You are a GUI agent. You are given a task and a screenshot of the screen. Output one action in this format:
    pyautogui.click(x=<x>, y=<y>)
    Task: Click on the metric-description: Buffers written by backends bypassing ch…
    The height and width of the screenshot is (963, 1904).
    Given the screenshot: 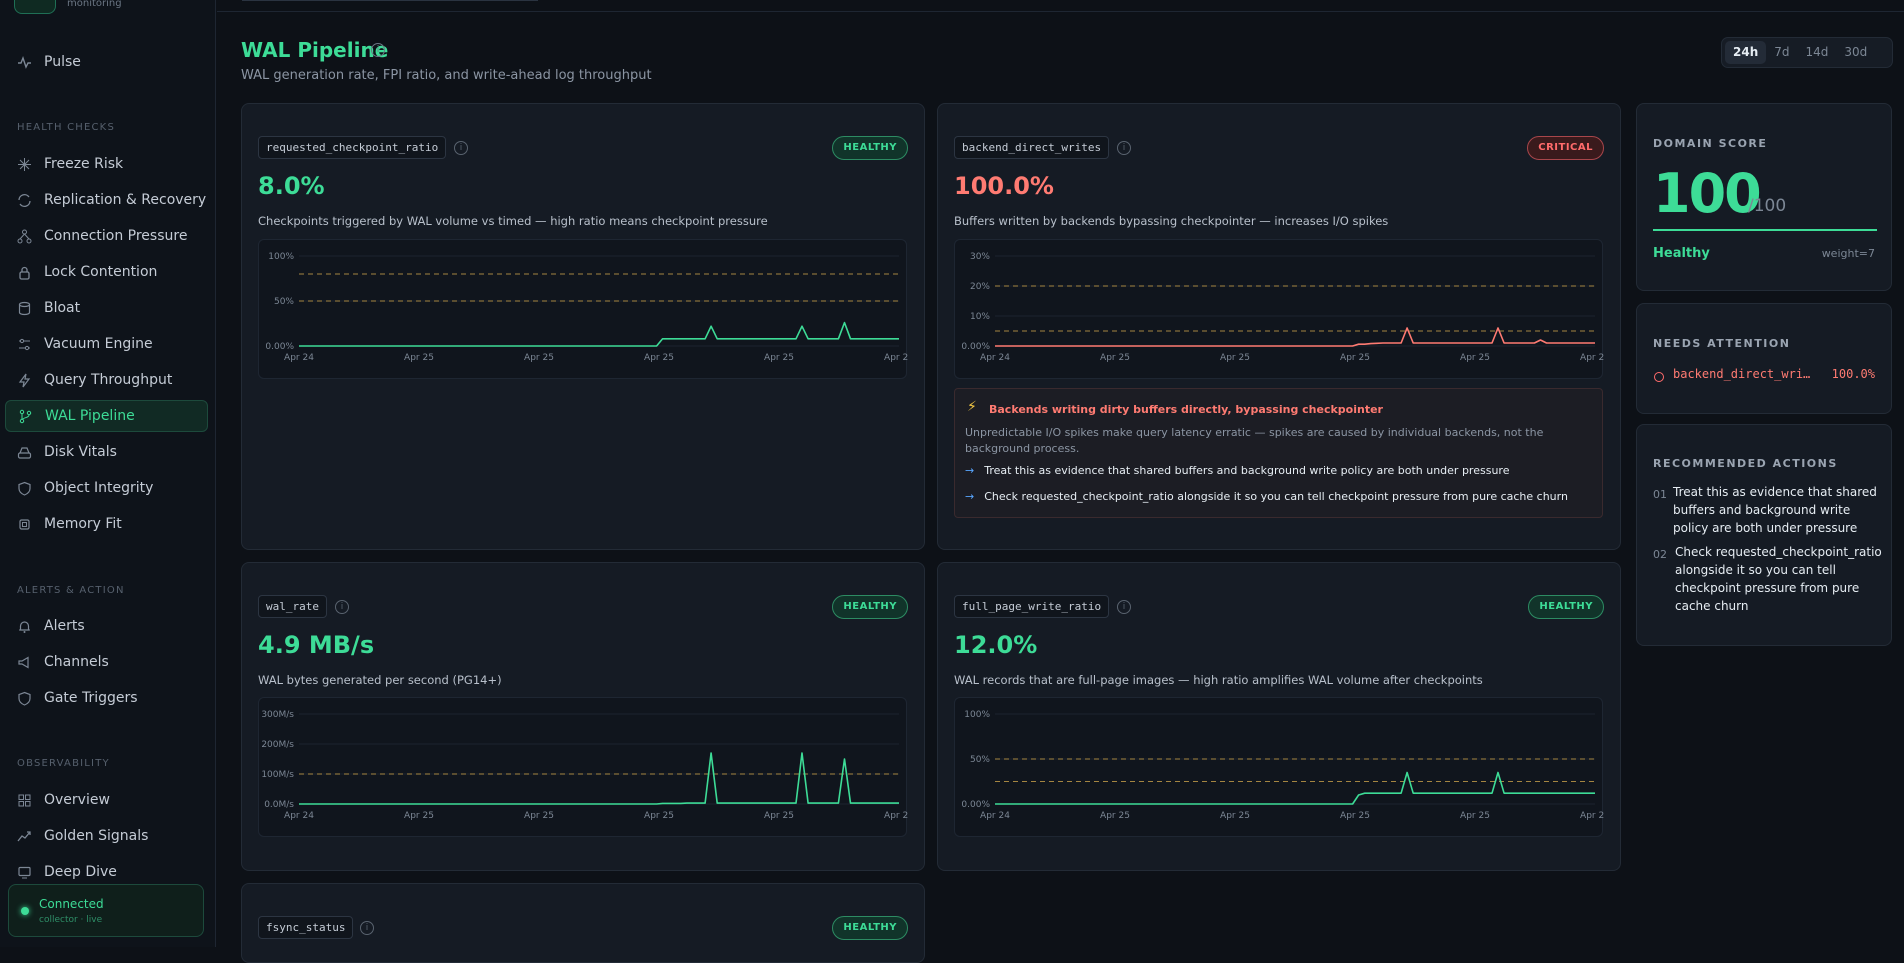 What is the action you would take?
    pyautogui.click(x=1171, y=221)
    